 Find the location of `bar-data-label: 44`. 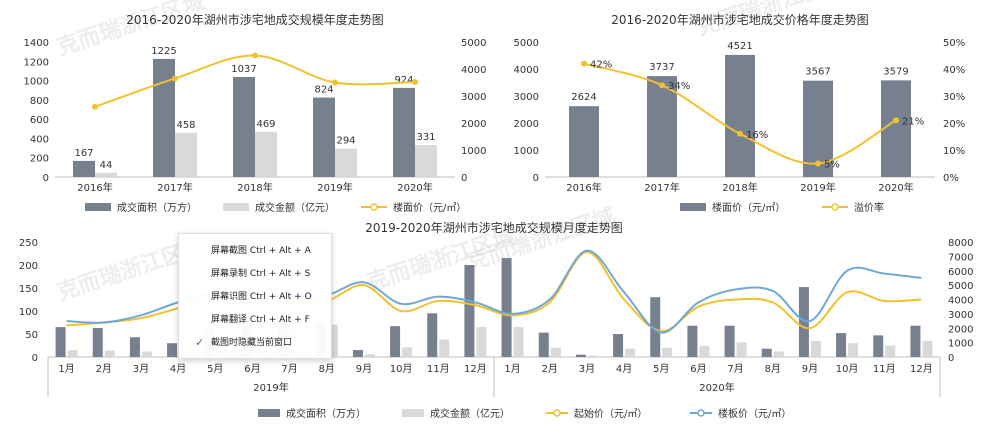

bar-data-label: 44 is located at coordinates (106, 165).